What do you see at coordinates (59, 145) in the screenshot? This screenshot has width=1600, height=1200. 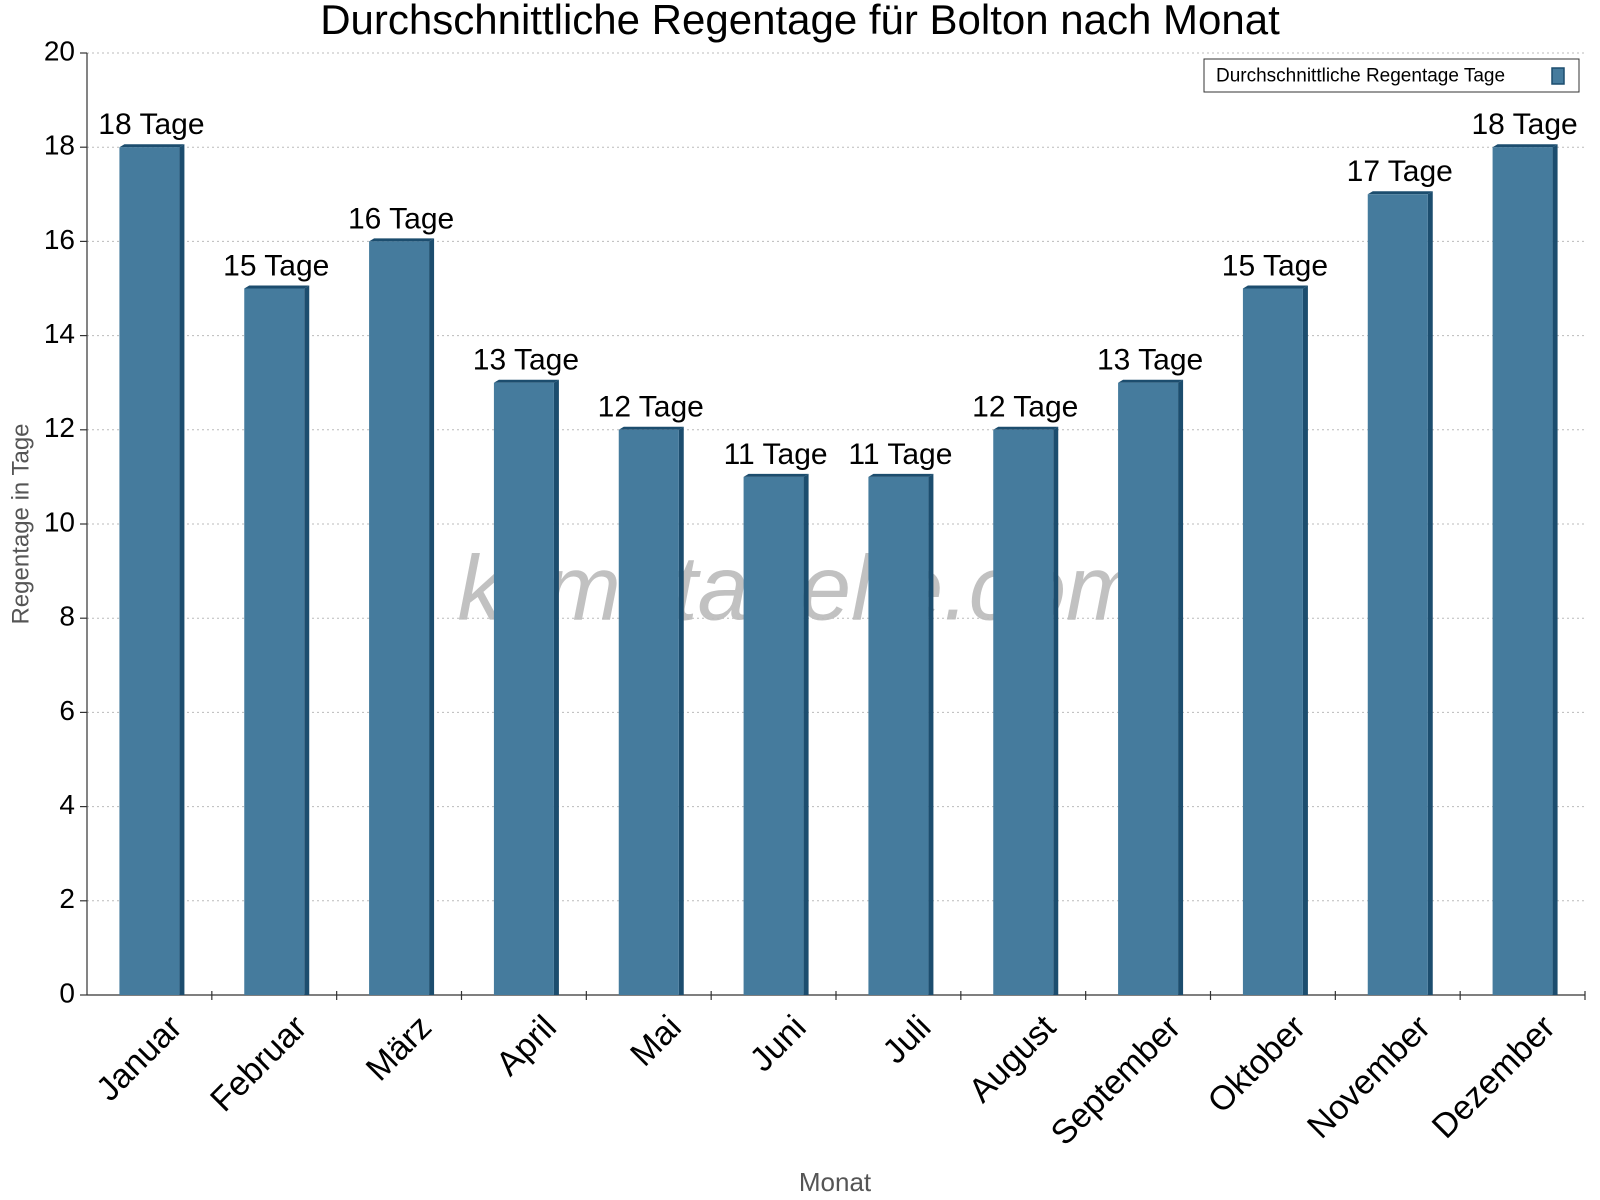 I see `y-tick-label: 18` at bounding box center [59, 145].